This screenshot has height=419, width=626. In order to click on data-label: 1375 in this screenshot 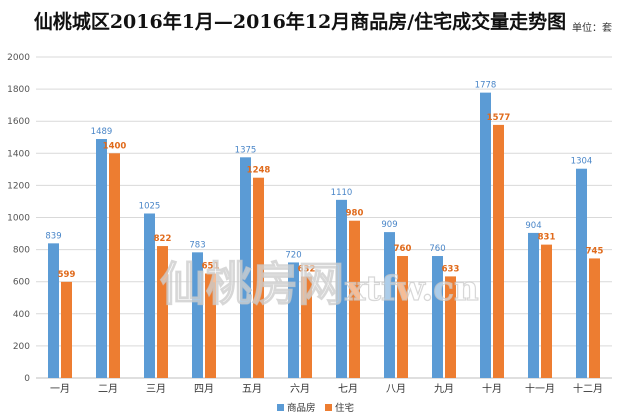, I will do `click(246, 150)`.